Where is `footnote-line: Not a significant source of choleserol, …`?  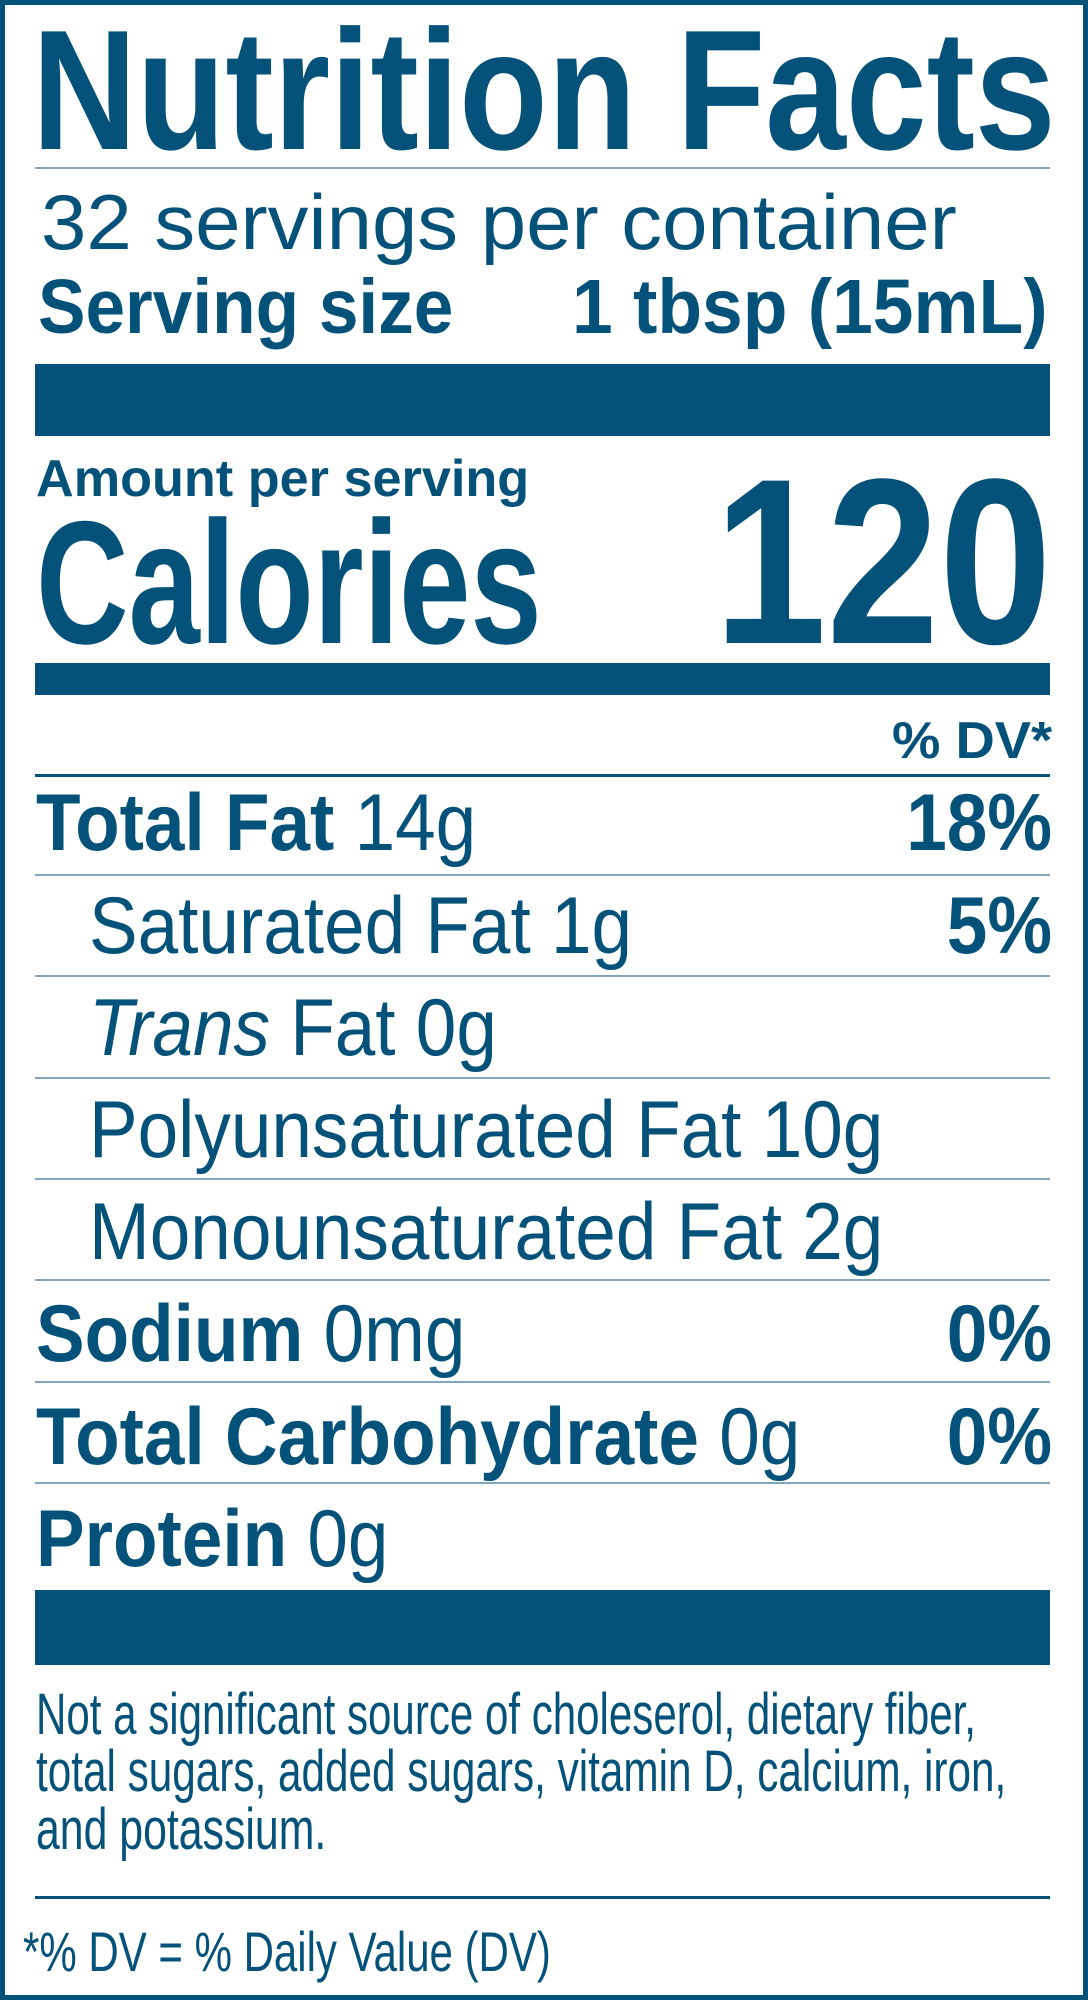
footnote-line: Not a significant source of choleserol, … is located at coordinates (506, 1714).